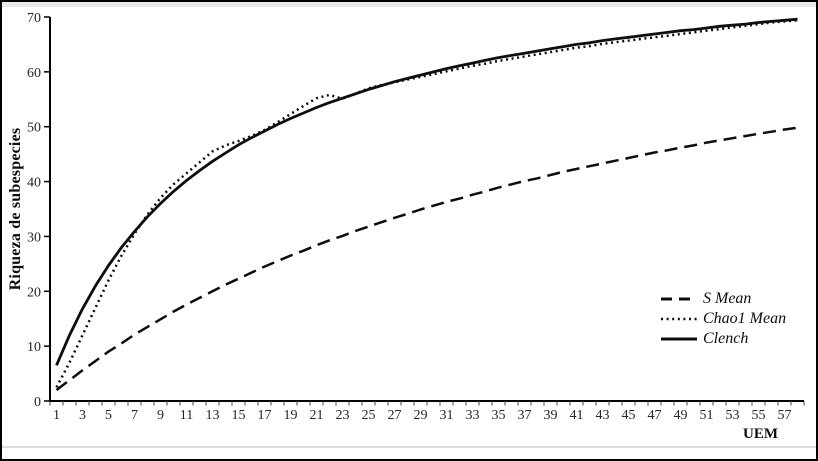 This screenshot has width=818, height=461. I want to click on svg-text: 35, so click(499, 415).